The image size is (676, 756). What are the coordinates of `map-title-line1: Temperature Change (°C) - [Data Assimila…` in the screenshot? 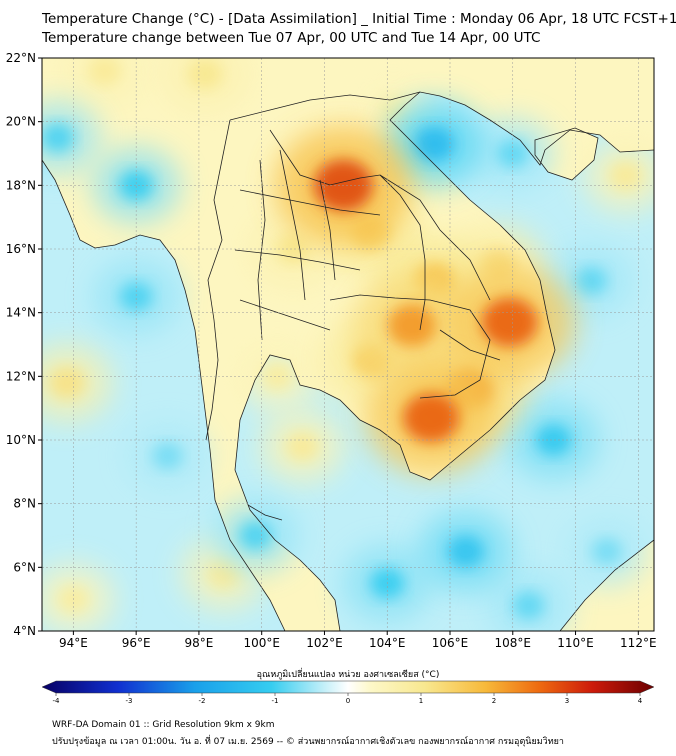 It's located at (359, 19).